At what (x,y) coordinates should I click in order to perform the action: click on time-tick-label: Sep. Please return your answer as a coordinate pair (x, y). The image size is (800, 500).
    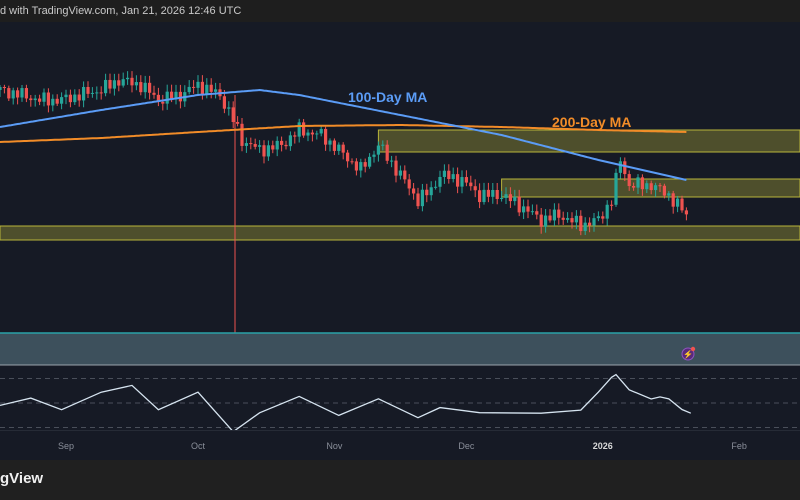
    Looking at the image, I should click on (66, 446).